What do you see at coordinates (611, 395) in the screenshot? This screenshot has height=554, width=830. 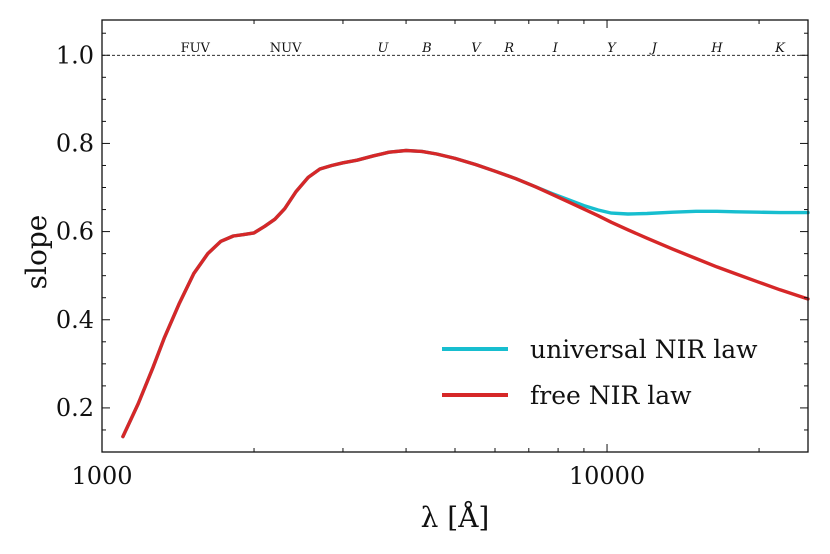 I see `legend-label-free-nir-law: free NIR law` at bounding box center [611, 395].